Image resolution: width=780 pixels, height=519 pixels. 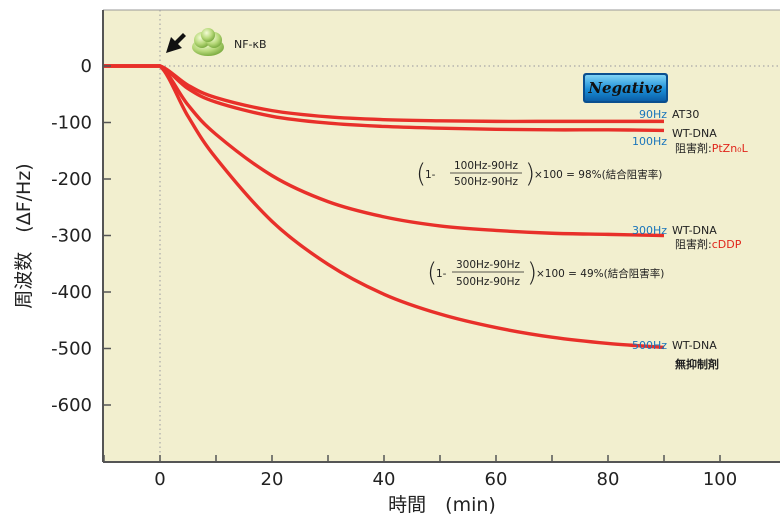 I want to click on y-tick-label: -500, so click(x=71, y=349).